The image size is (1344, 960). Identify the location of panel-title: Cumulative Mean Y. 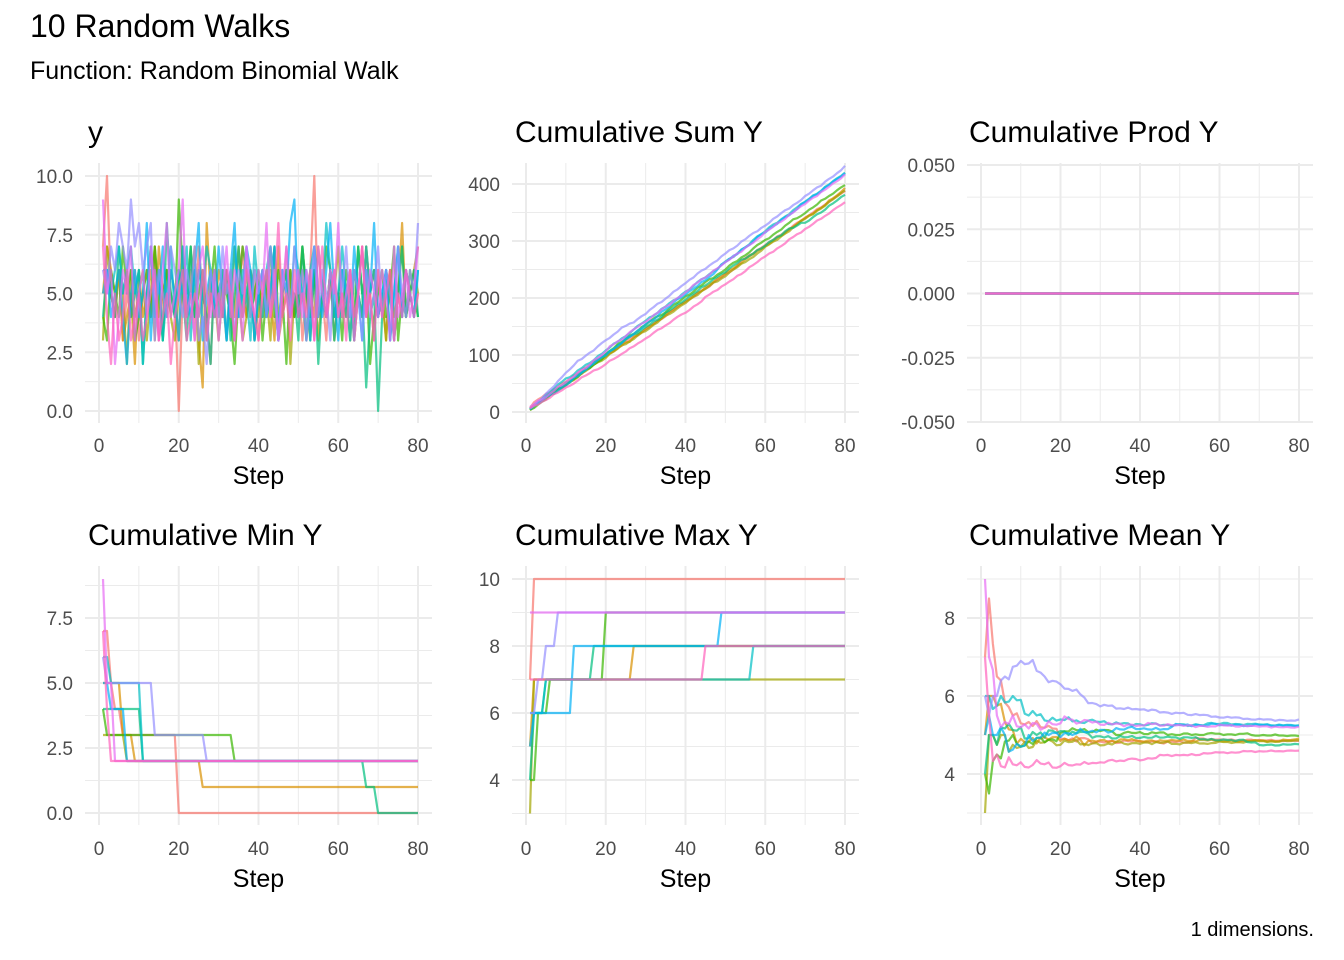
(1099, 535).